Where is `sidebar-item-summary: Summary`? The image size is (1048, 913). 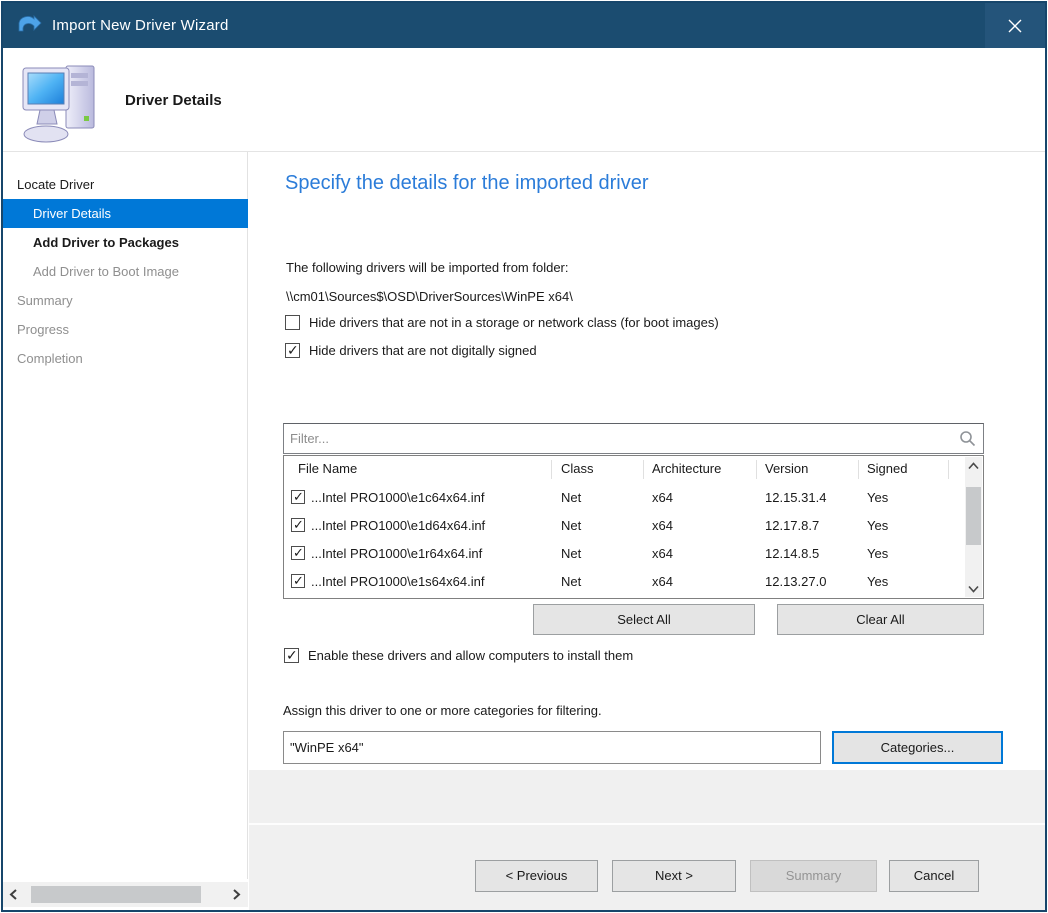 sidebar-item-summary: Summary is located at coordinates (45, 300).